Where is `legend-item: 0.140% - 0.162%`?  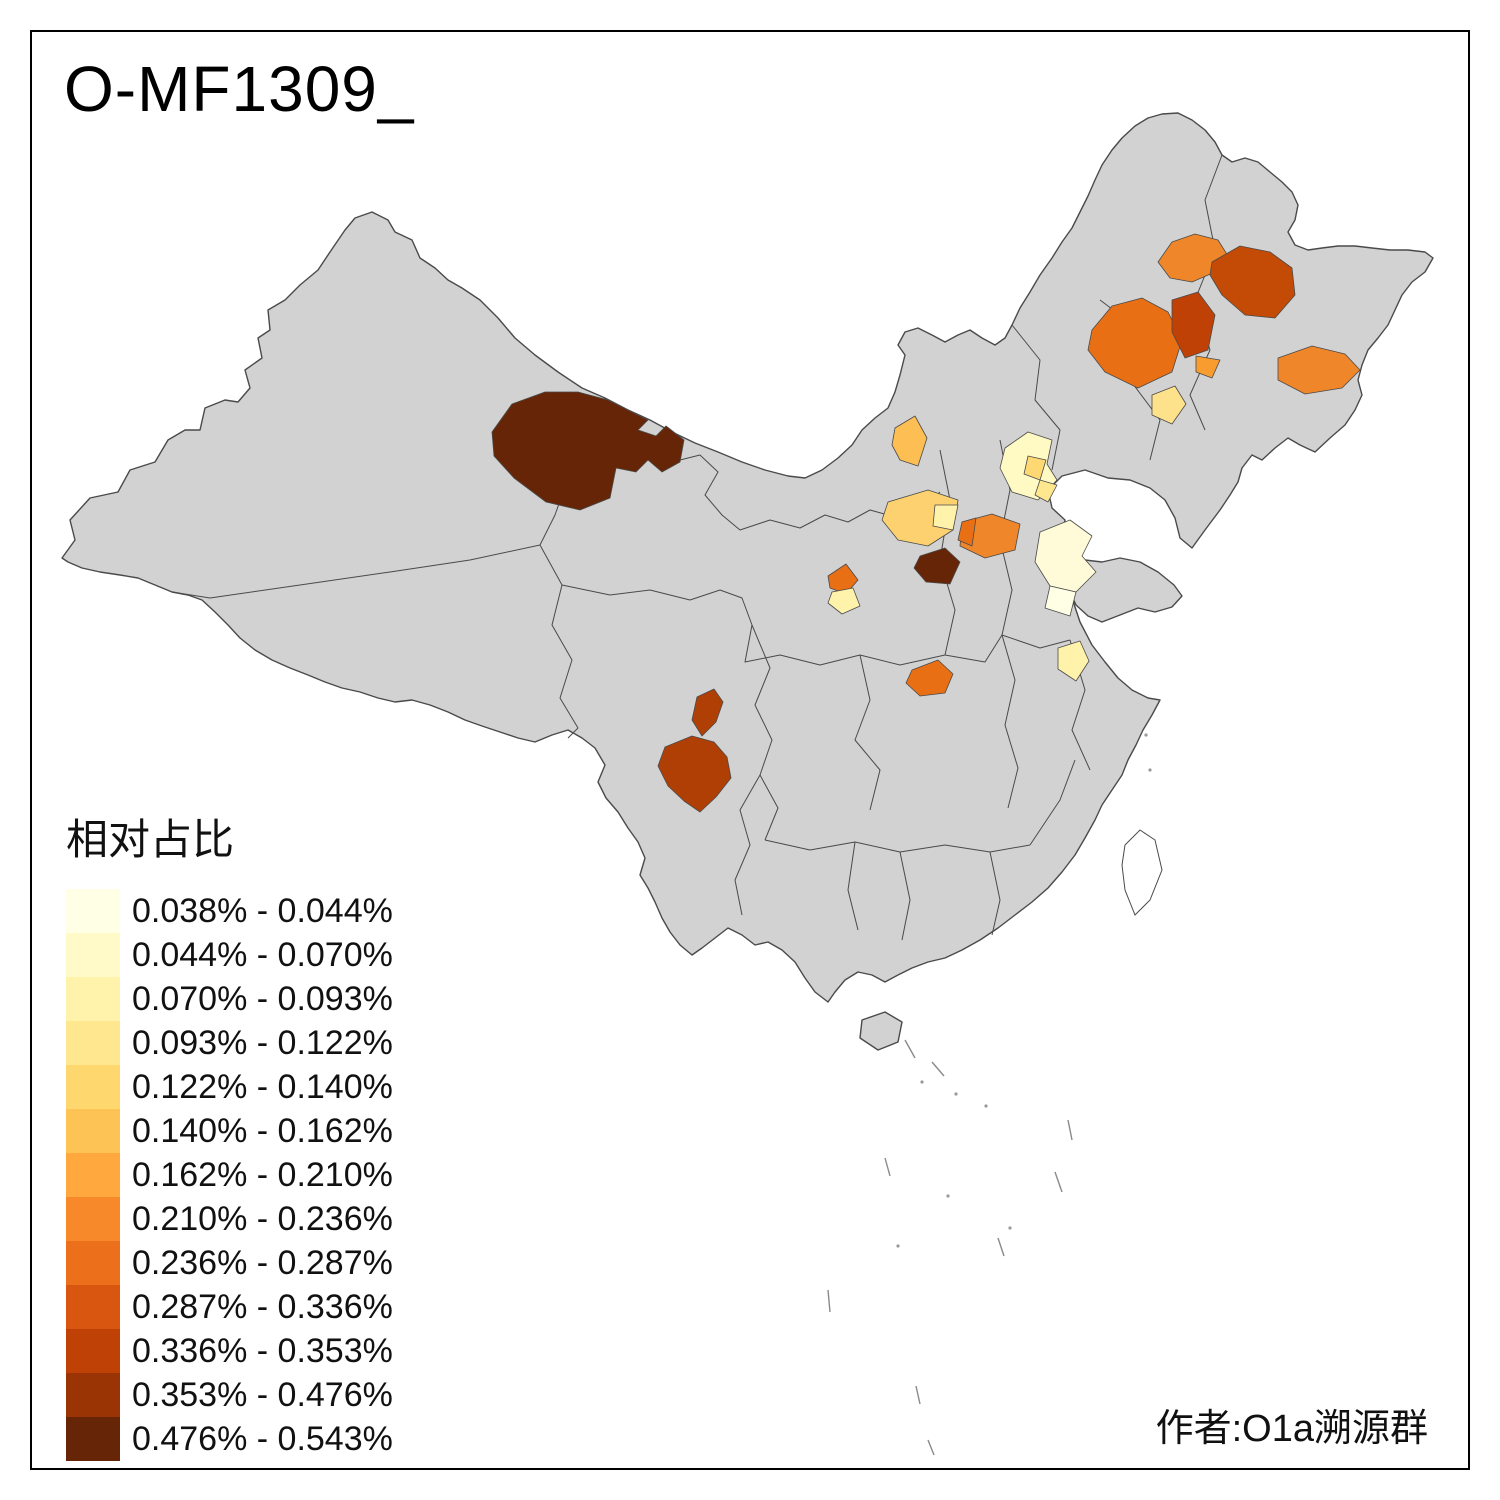
legend-item: 0.140% - 0.162% is located at coordinates (229, 1131).